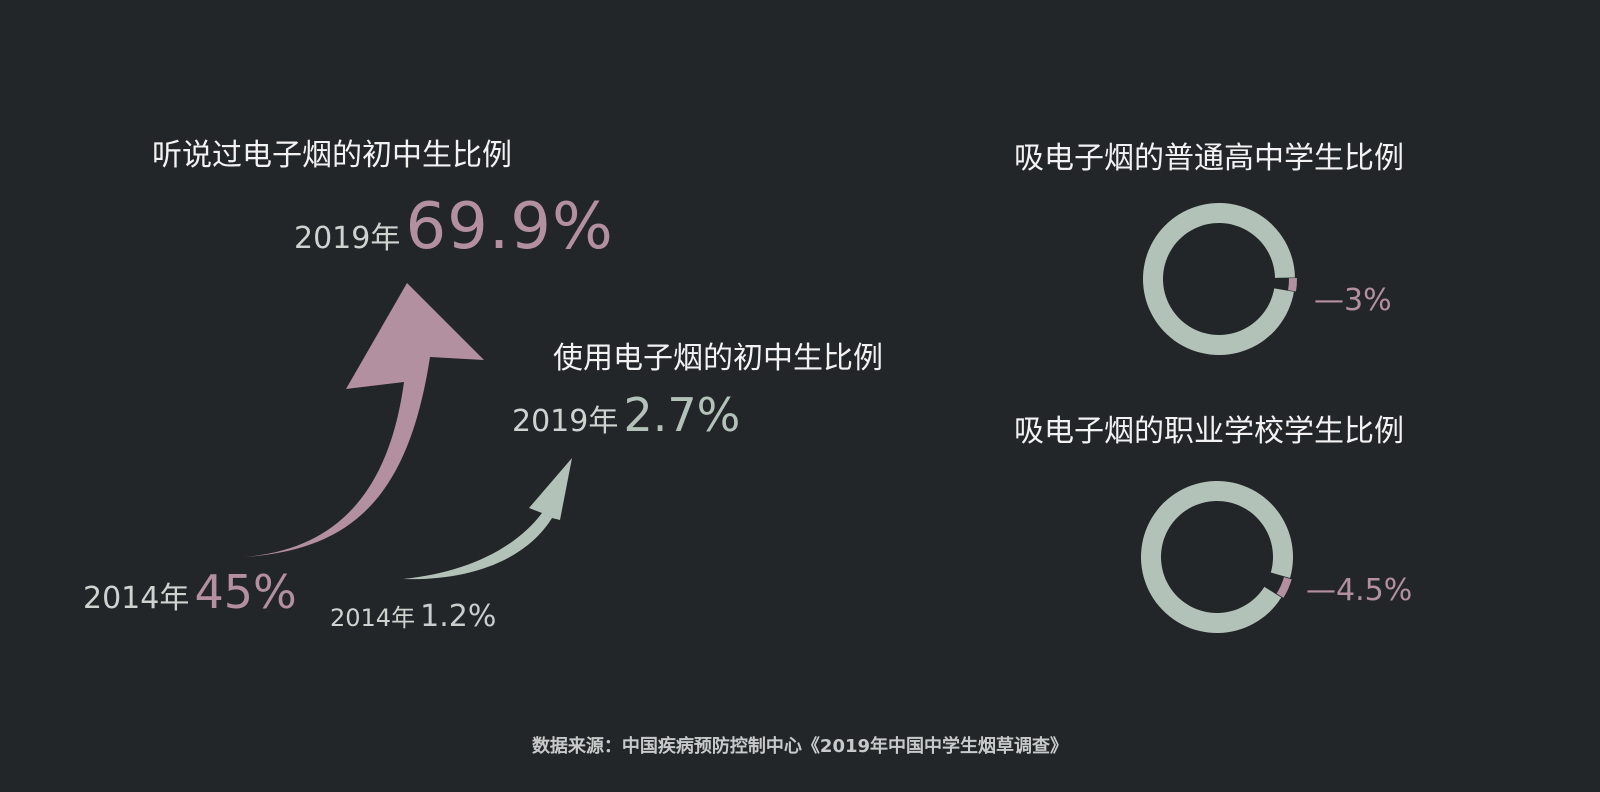 This screenshot has height=792, width=1600. What do you see at coordinates (347, 238) in the screenshot?
I see `heard-2019-year: 2019年` at bounding box center [347, 238].